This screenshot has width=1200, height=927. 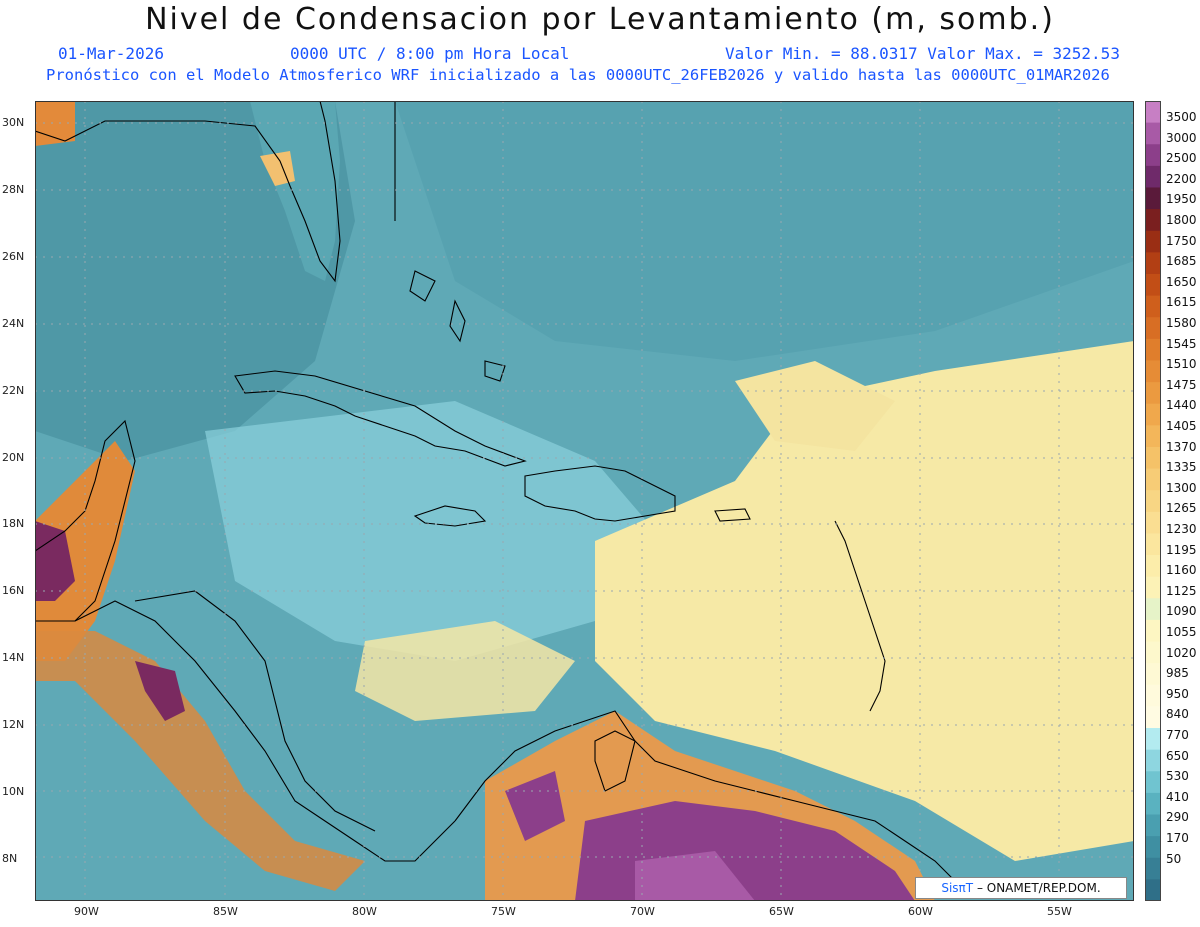 What do you see at coordinates (430, 53) in the screenshot?
I see `forecast-time: 0000 UTC / 8:00 pm Hora Local` at bounding box center [430, 53].